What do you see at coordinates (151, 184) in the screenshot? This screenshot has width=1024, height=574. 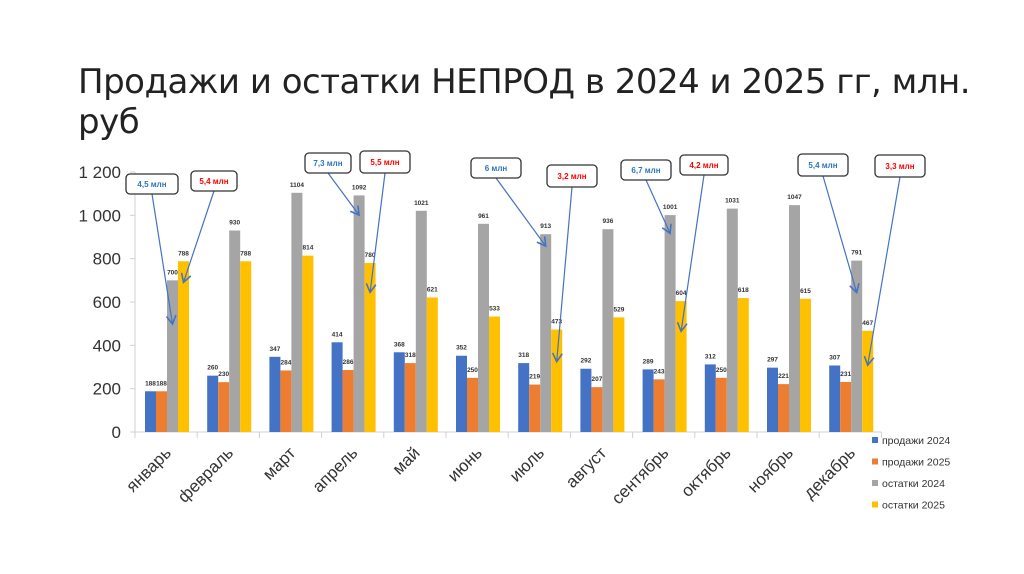 I see `callout-label: 4,5 млн` at bounding box center [151, 184].